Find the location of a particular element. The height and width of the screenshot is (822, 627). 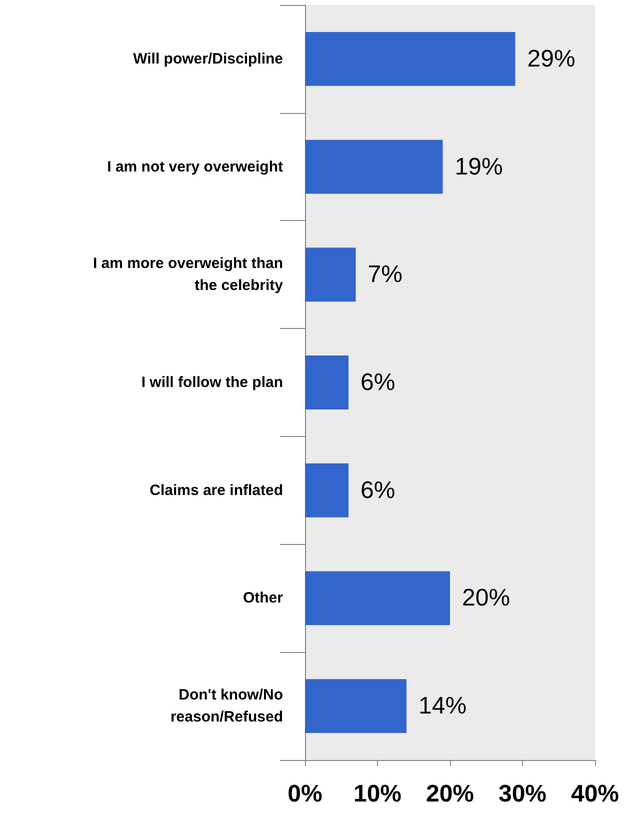

data-label: 29% is located at coordinates (551, 58).